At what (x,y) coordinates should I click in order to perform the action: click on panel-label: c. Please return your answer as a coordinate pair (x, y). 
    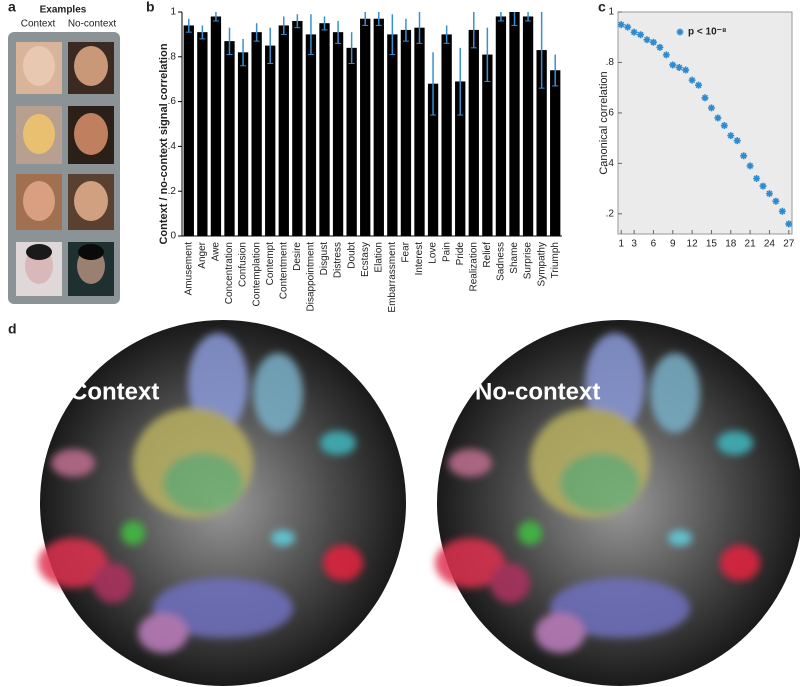
    Looking at the image, I should click on (602, 7).